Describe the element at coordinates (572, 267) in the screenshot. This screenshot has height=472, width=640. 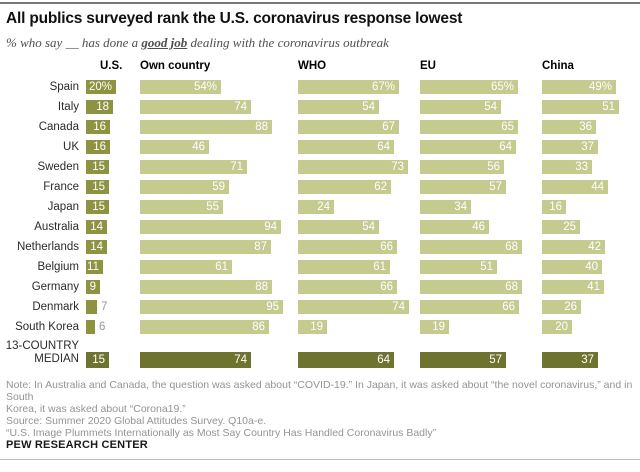
I see `bar: 40` at that location.